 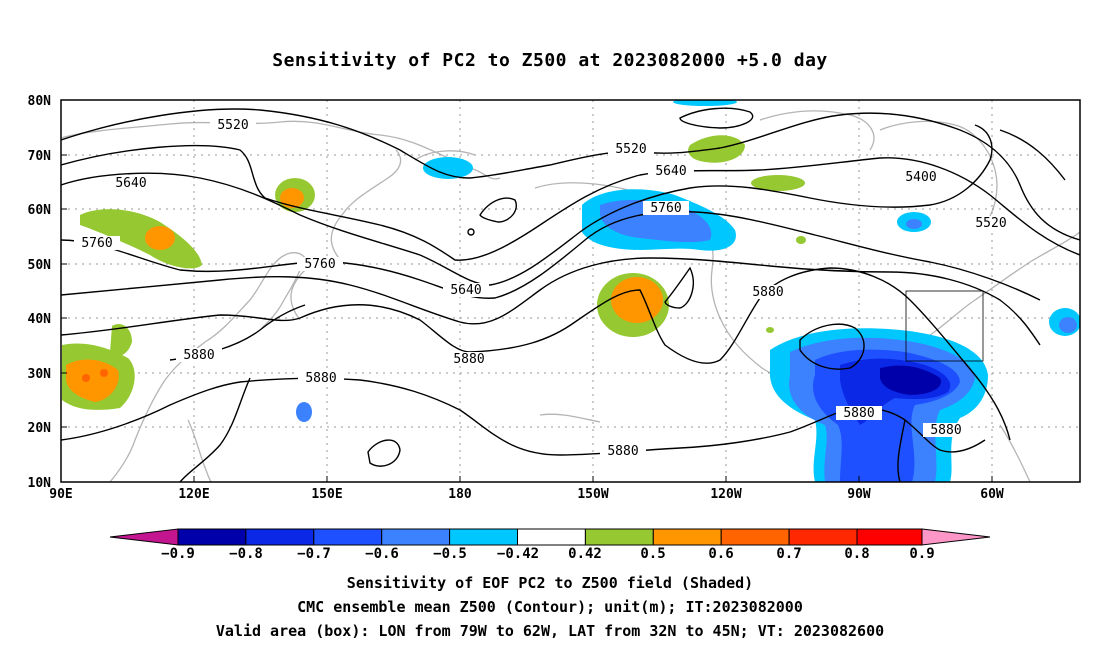 What do you see at coordinates (40, 292) in the screenshot?
I see `latitude-labels: 80N 70N 60N 50N 40N 30N 20N 10N` at bounding box center [40, 292].